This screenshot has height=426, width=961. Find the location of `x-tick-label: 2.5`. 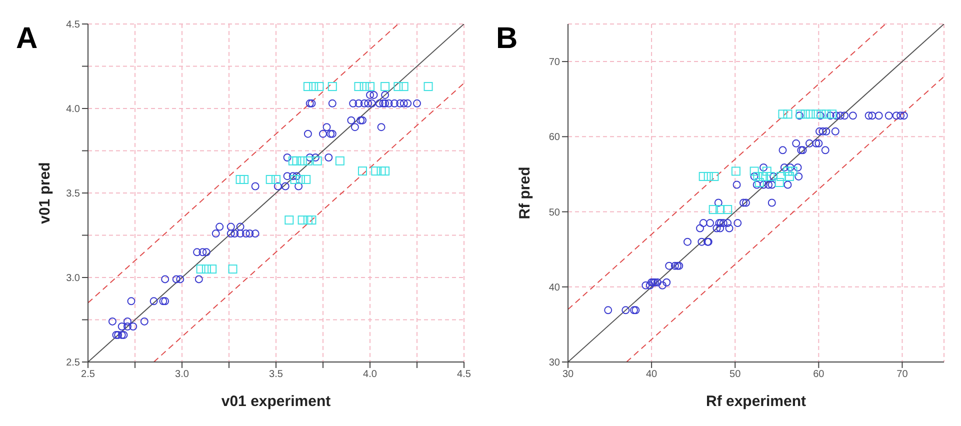

x-tick-label: 2.5 is located at coordinates (88, 374).